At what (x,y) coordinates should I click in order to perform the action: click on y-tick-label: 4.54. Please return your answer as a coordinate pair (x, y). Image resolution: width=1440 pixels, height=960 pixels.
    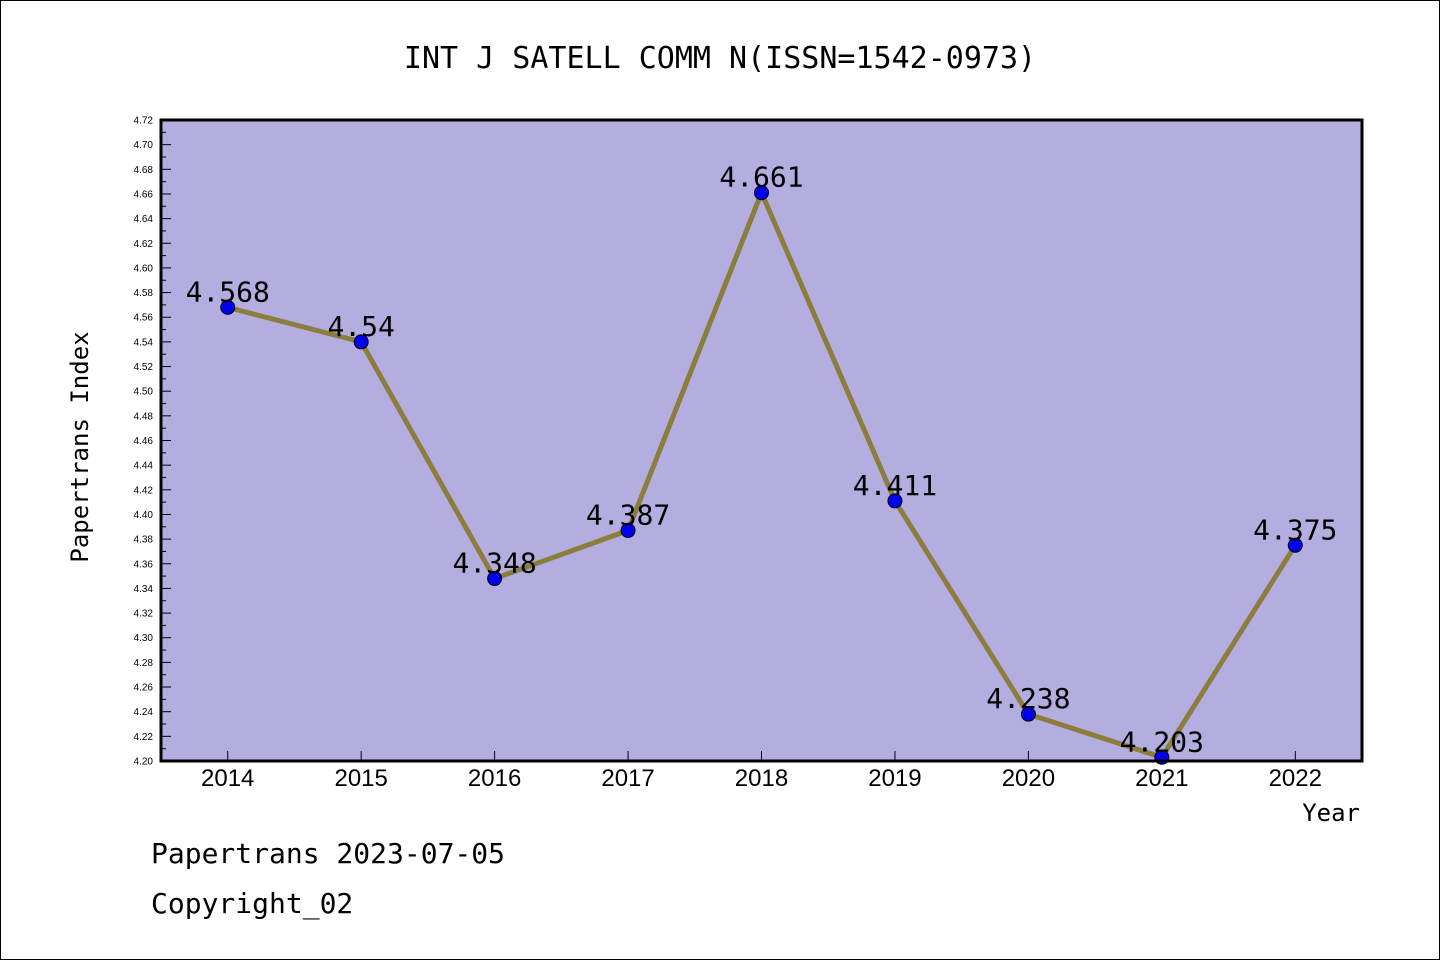
    Looking at the image, I should click on (144, 342).